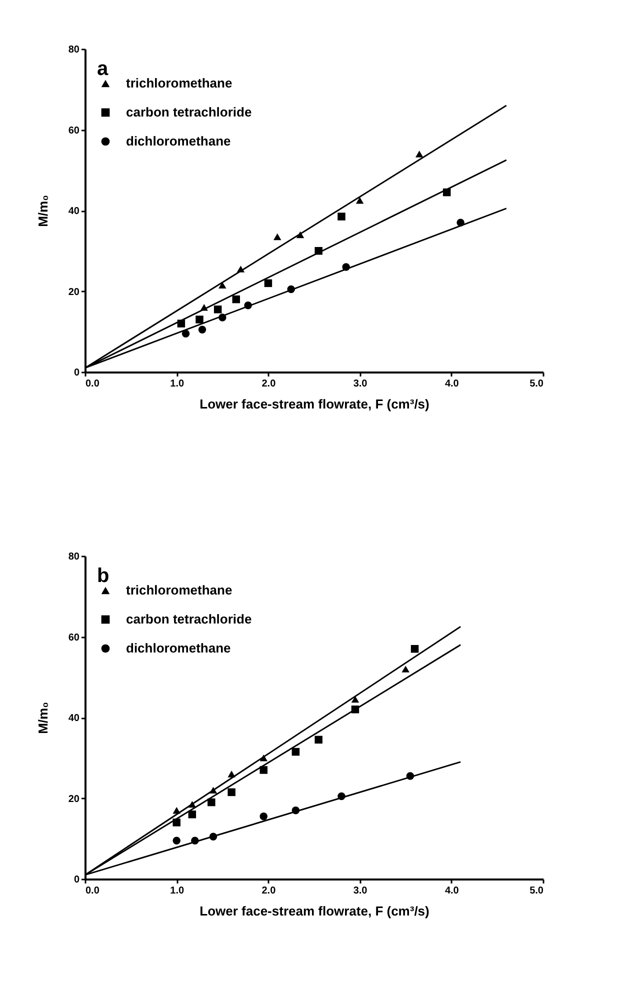 The height and width of the screenshot is (994, 637). I want to click on chart-title: a, so click(103, 69).